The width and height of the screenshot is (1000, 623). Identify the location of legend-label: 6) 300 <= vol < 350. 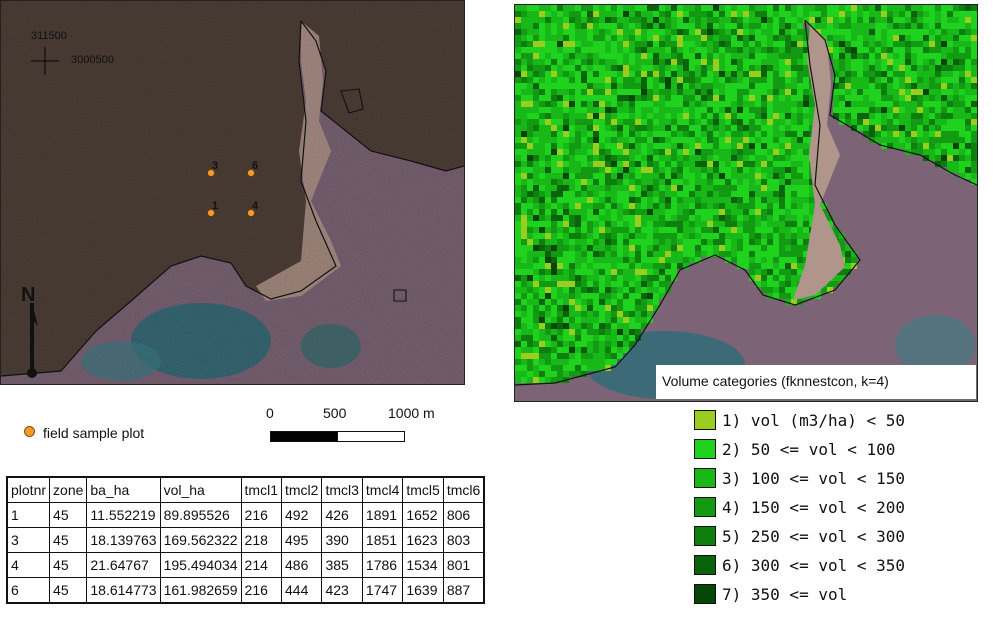
(814, 565).